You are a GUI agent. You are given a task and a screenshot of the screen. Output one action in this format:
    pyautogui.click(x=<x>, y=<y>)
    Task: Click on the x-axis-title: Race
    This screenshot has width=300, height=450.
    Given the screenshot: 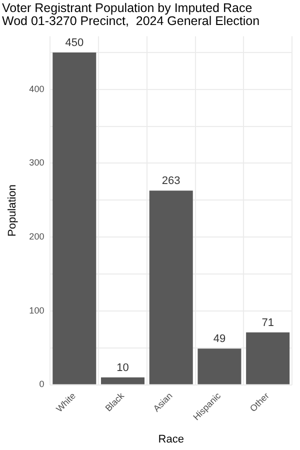 What is the action you would take?
    pyautogui.click(x=171, y=439)
    